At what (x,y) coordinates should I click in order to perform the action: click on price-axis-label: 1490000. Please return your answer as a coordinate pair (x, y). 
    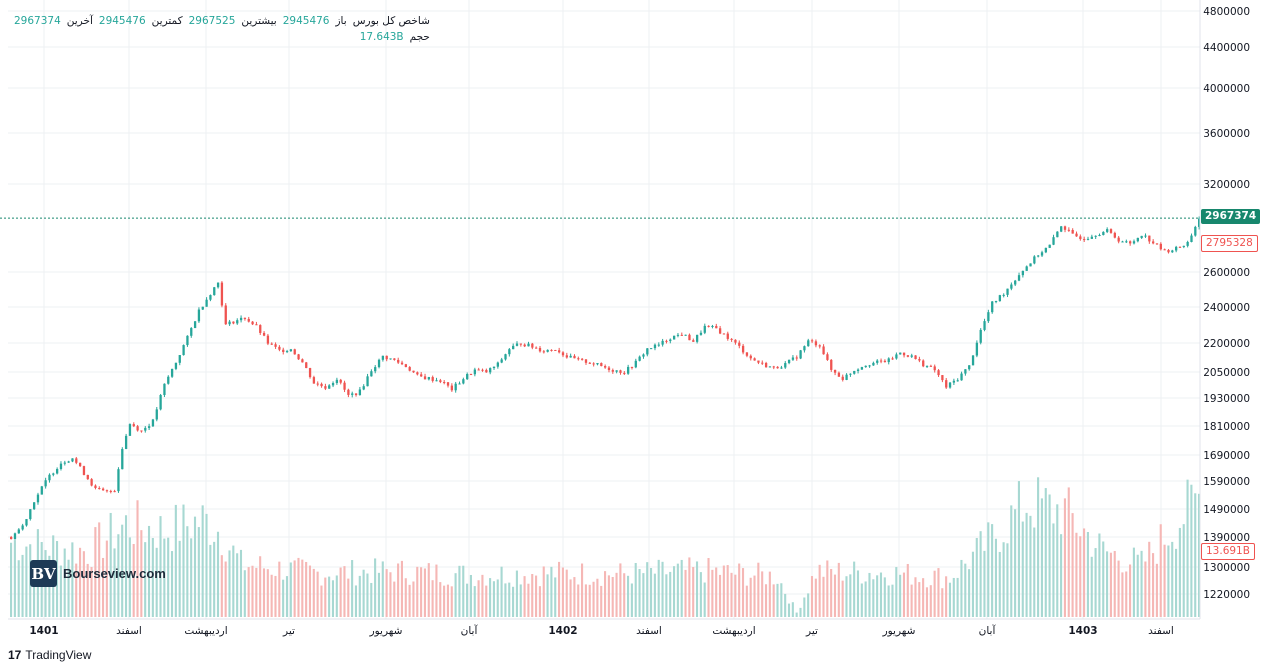
    Looking at the image, I should click on (1226, 510).